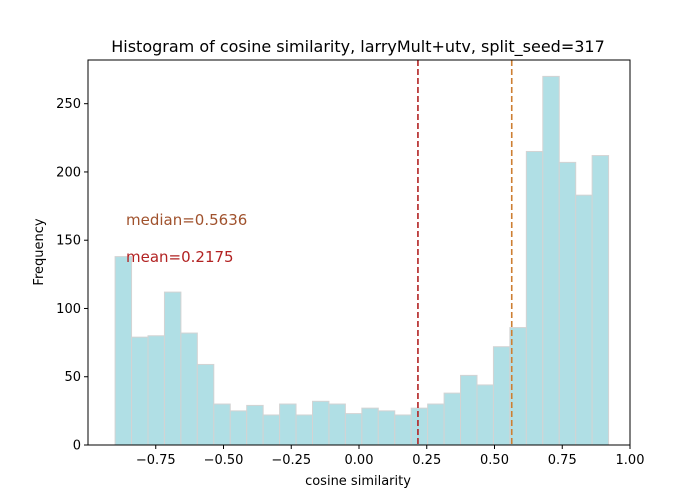  Describe the element at coordinates (180, 257) in the screenshot. I see `mean-annotation: mean=0.2175` at that location.